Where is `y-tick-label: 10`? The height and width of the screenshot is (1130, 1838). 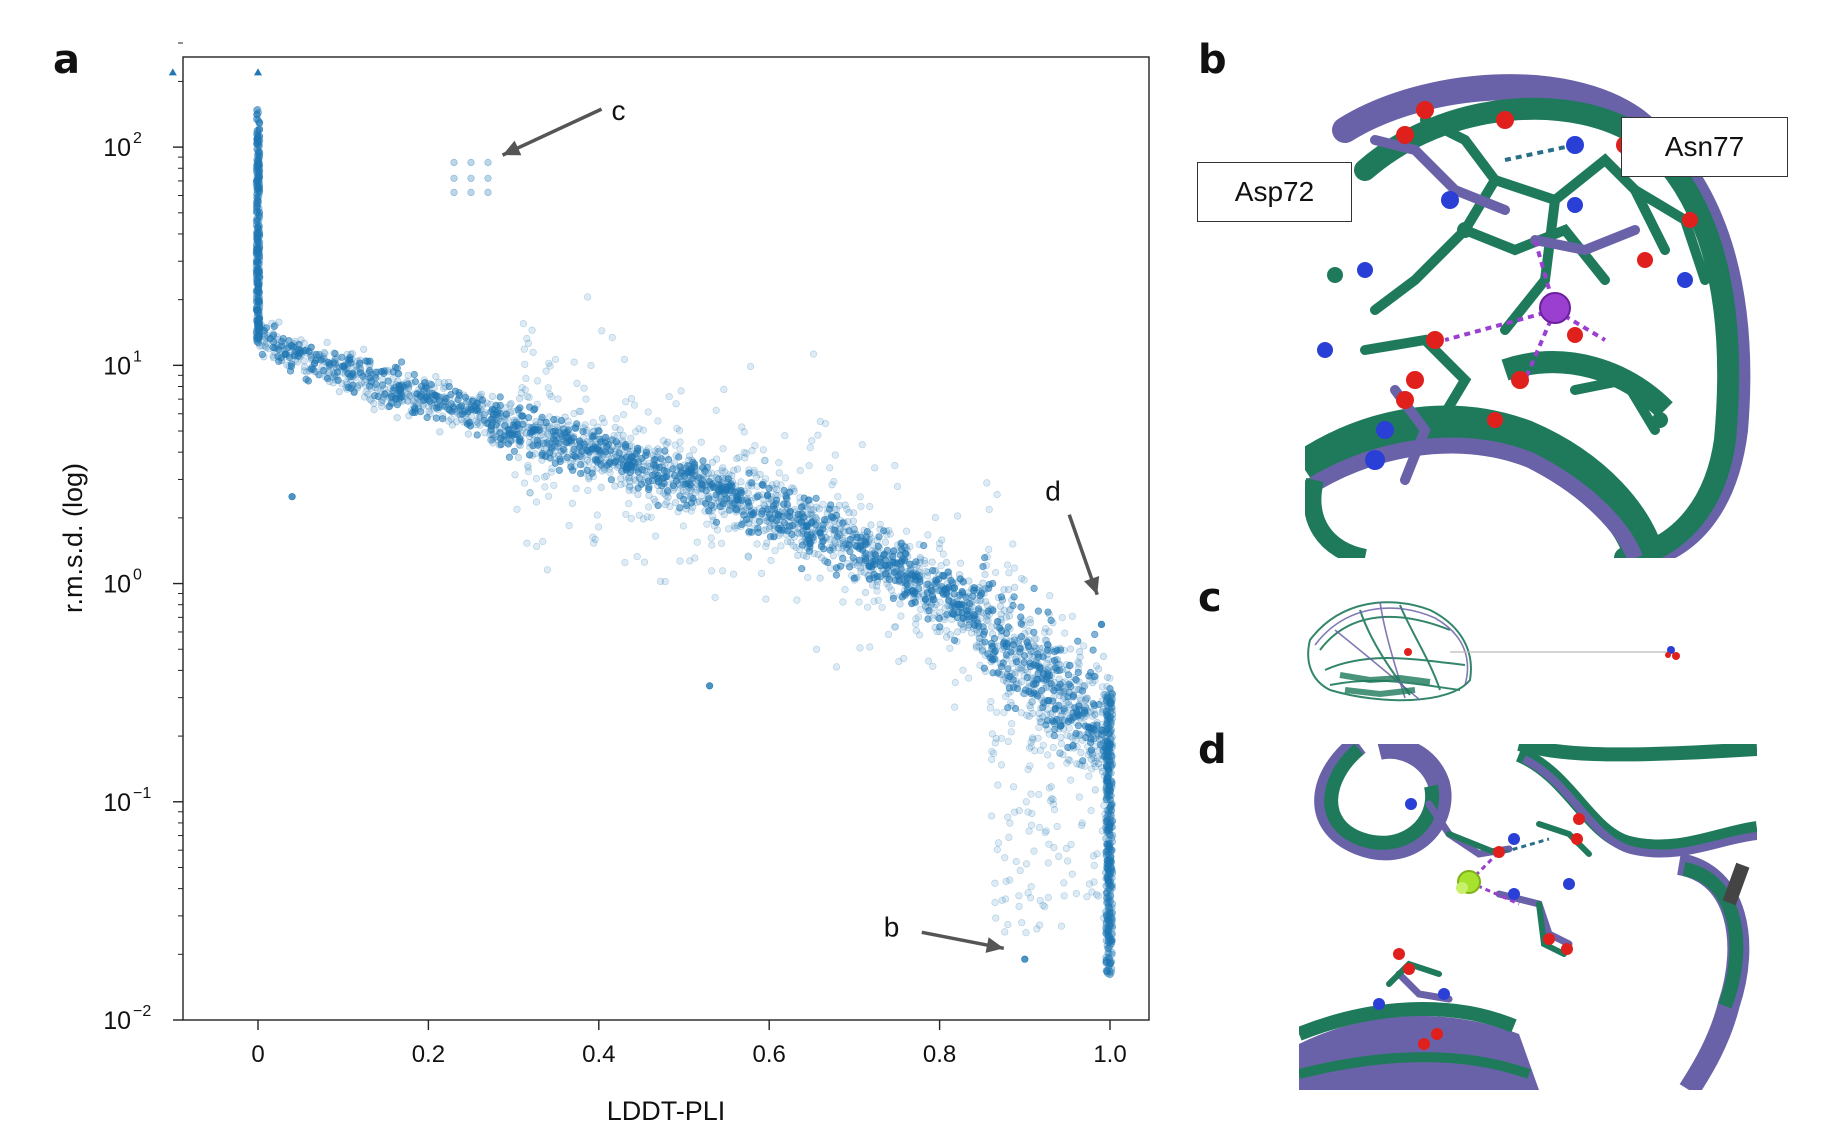 y-tick-label: 10 is located at coordinates (117, 366).